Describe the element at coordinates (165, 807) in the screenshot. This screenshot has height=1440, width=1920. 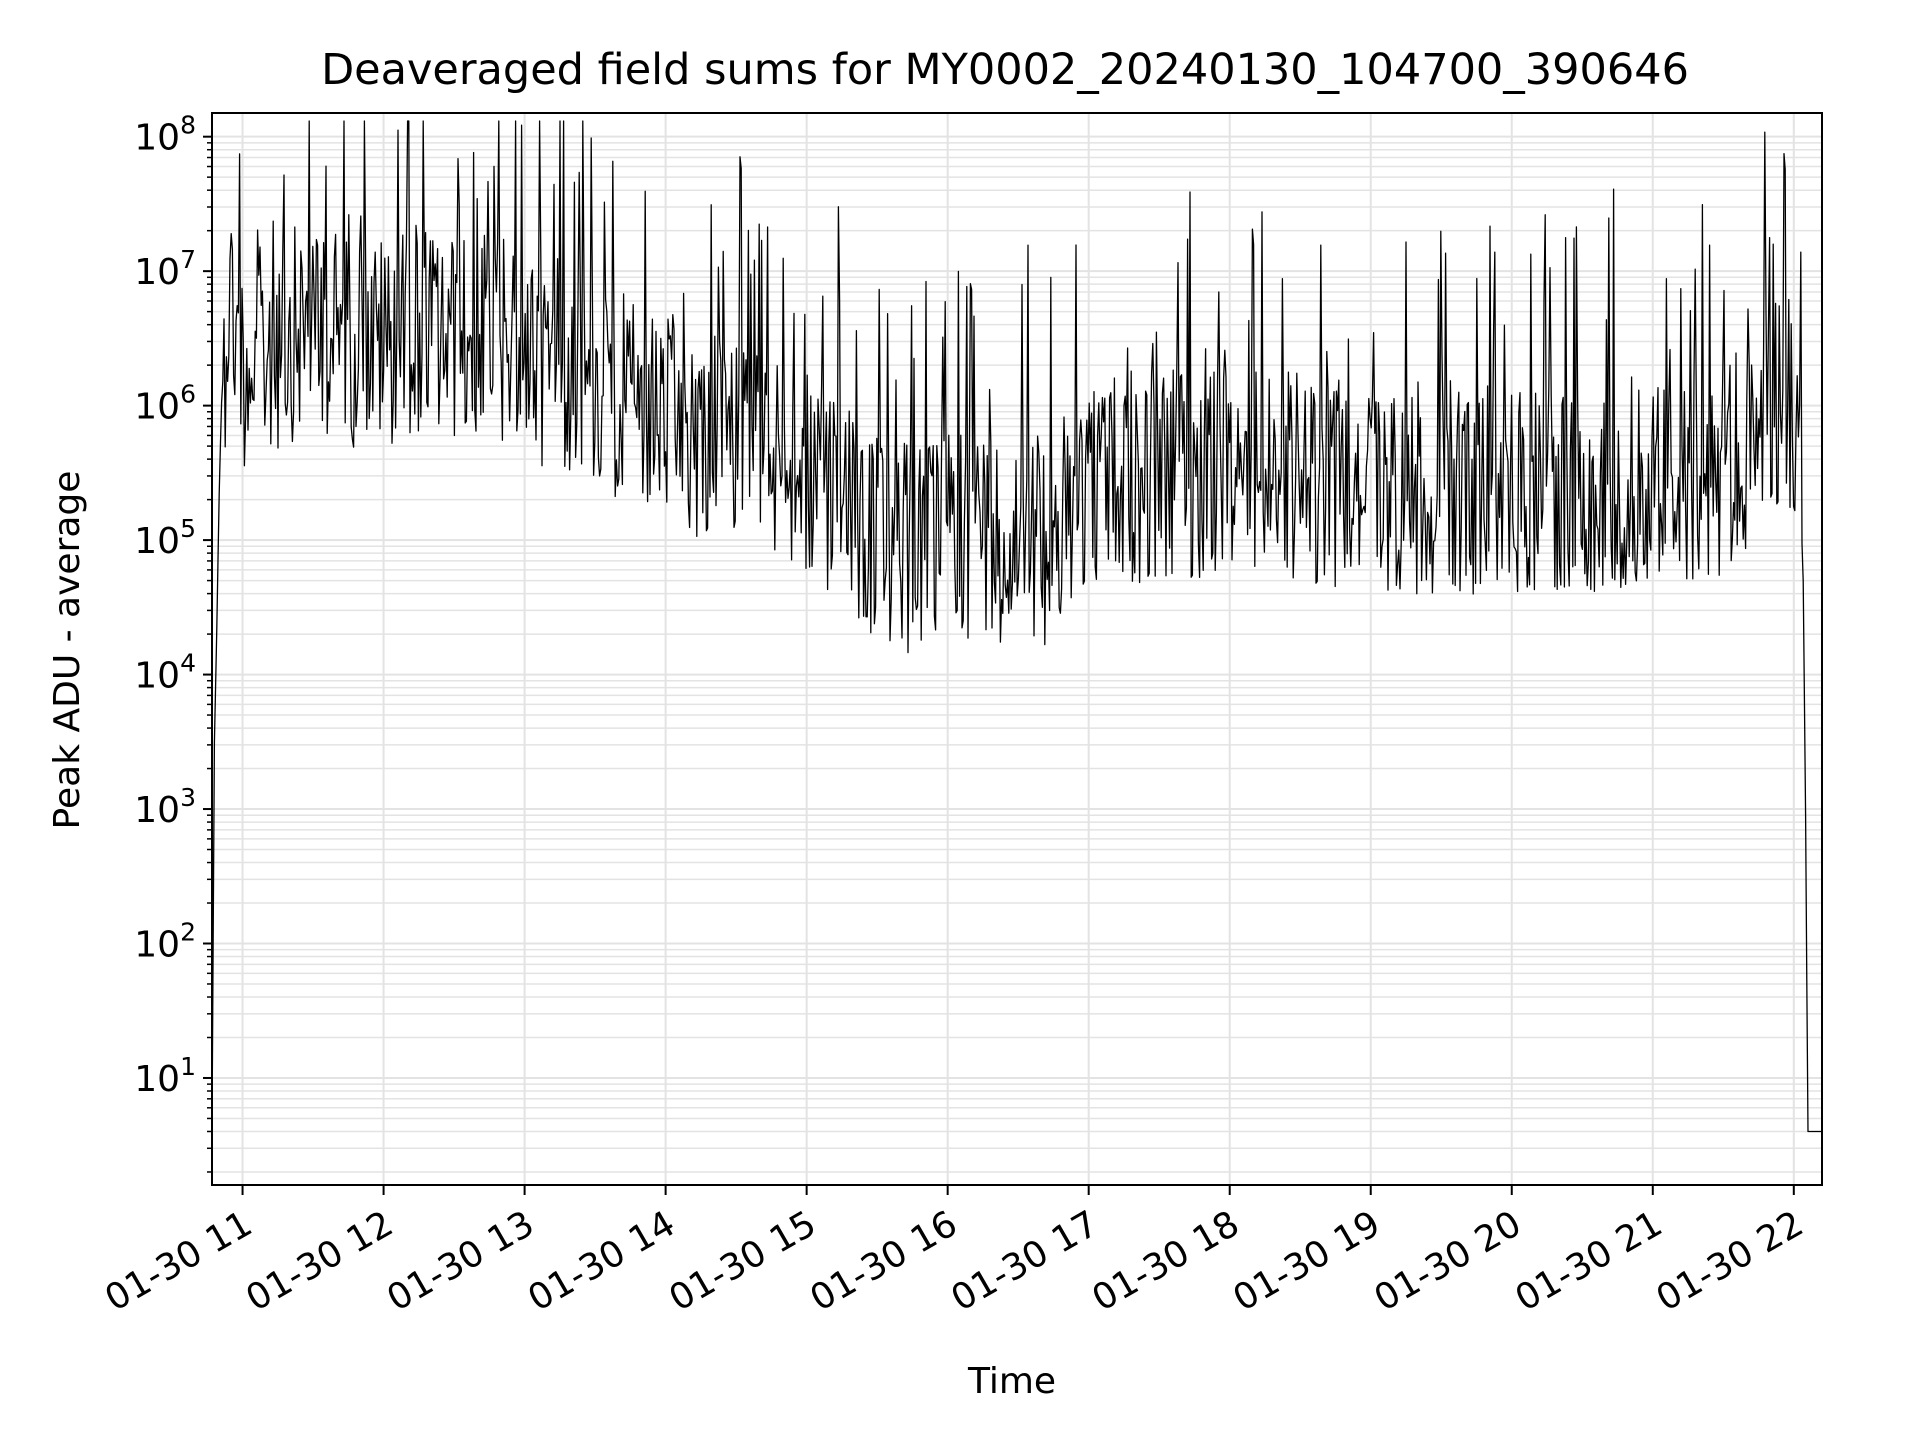
I see `y-tick-label: 10³` at that location.